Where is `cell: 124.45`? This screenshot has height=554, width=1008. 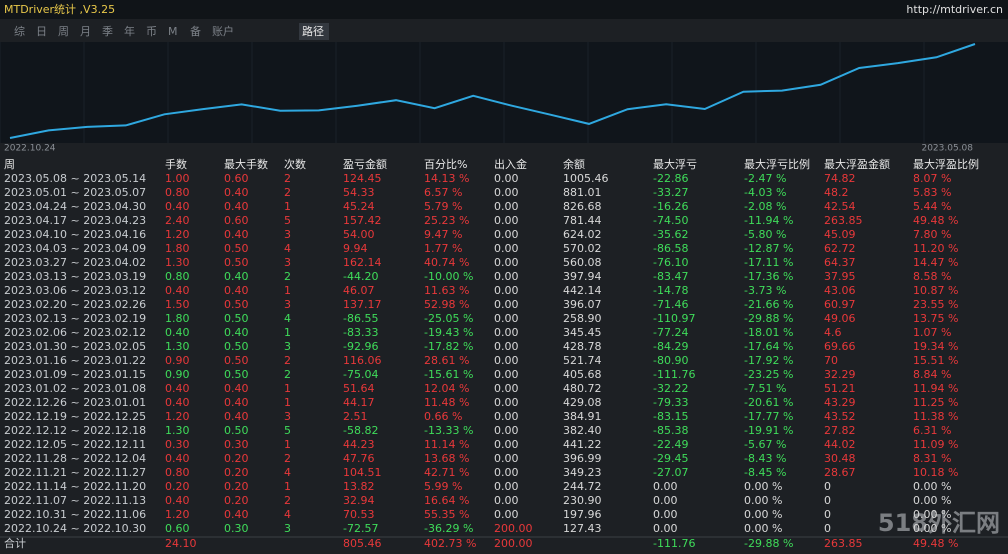
cell: 124.45 is located at coordinates (362, 178).